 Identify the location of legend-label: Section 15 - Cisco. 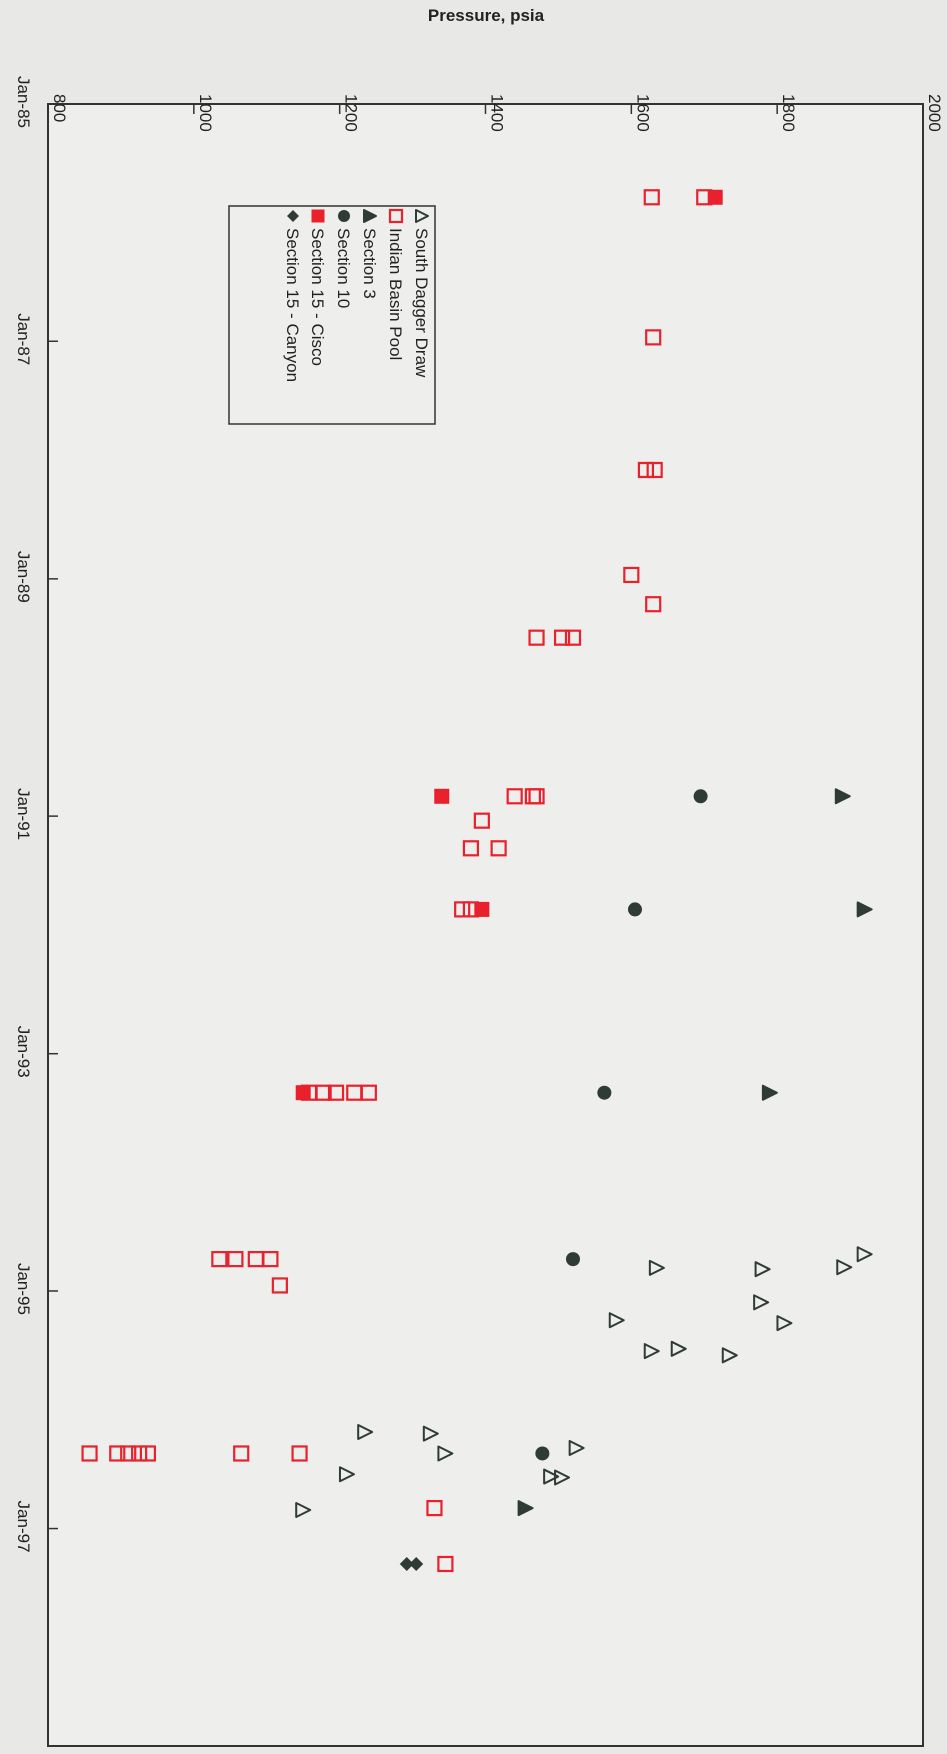
(317, 297).